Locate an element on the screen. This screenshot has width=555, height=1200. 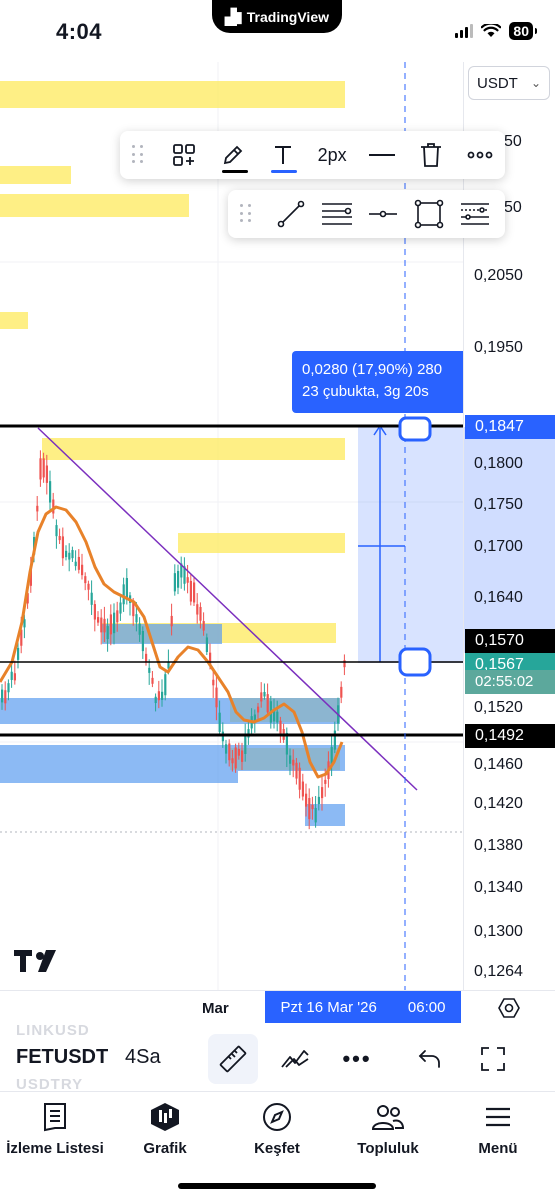
trend-line-tool is located at coordinates (291, 214).